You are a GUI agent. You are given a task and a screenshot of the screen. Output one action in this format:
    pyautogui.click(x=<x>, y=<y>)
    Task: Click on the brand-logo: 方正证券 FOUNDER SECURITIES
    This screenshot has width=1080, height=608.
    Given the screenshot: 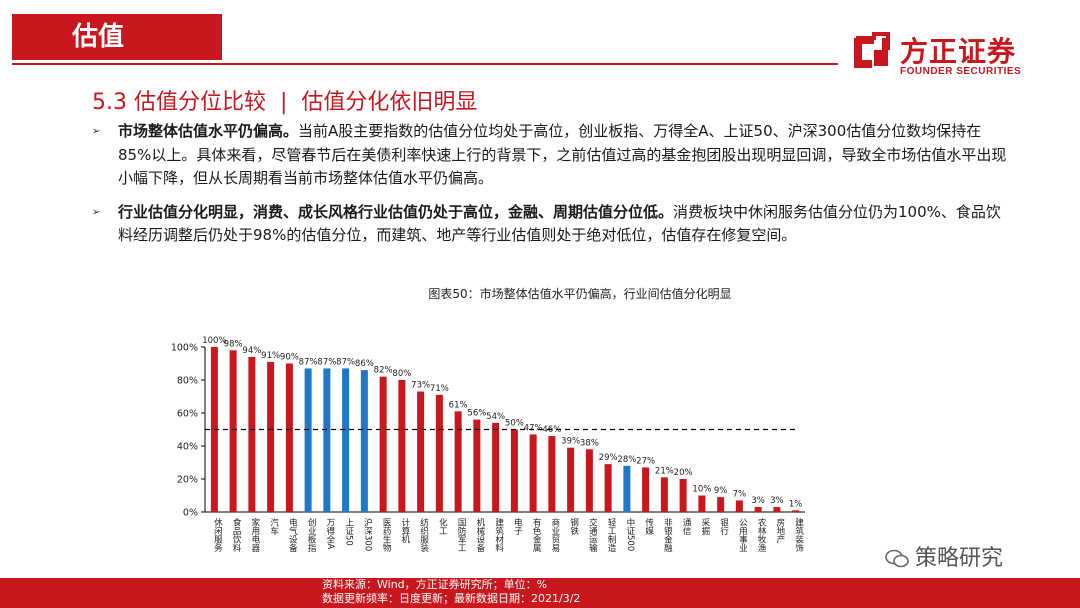 What is the action you would take?
    pyautogui.click(x=962, y=55)
    